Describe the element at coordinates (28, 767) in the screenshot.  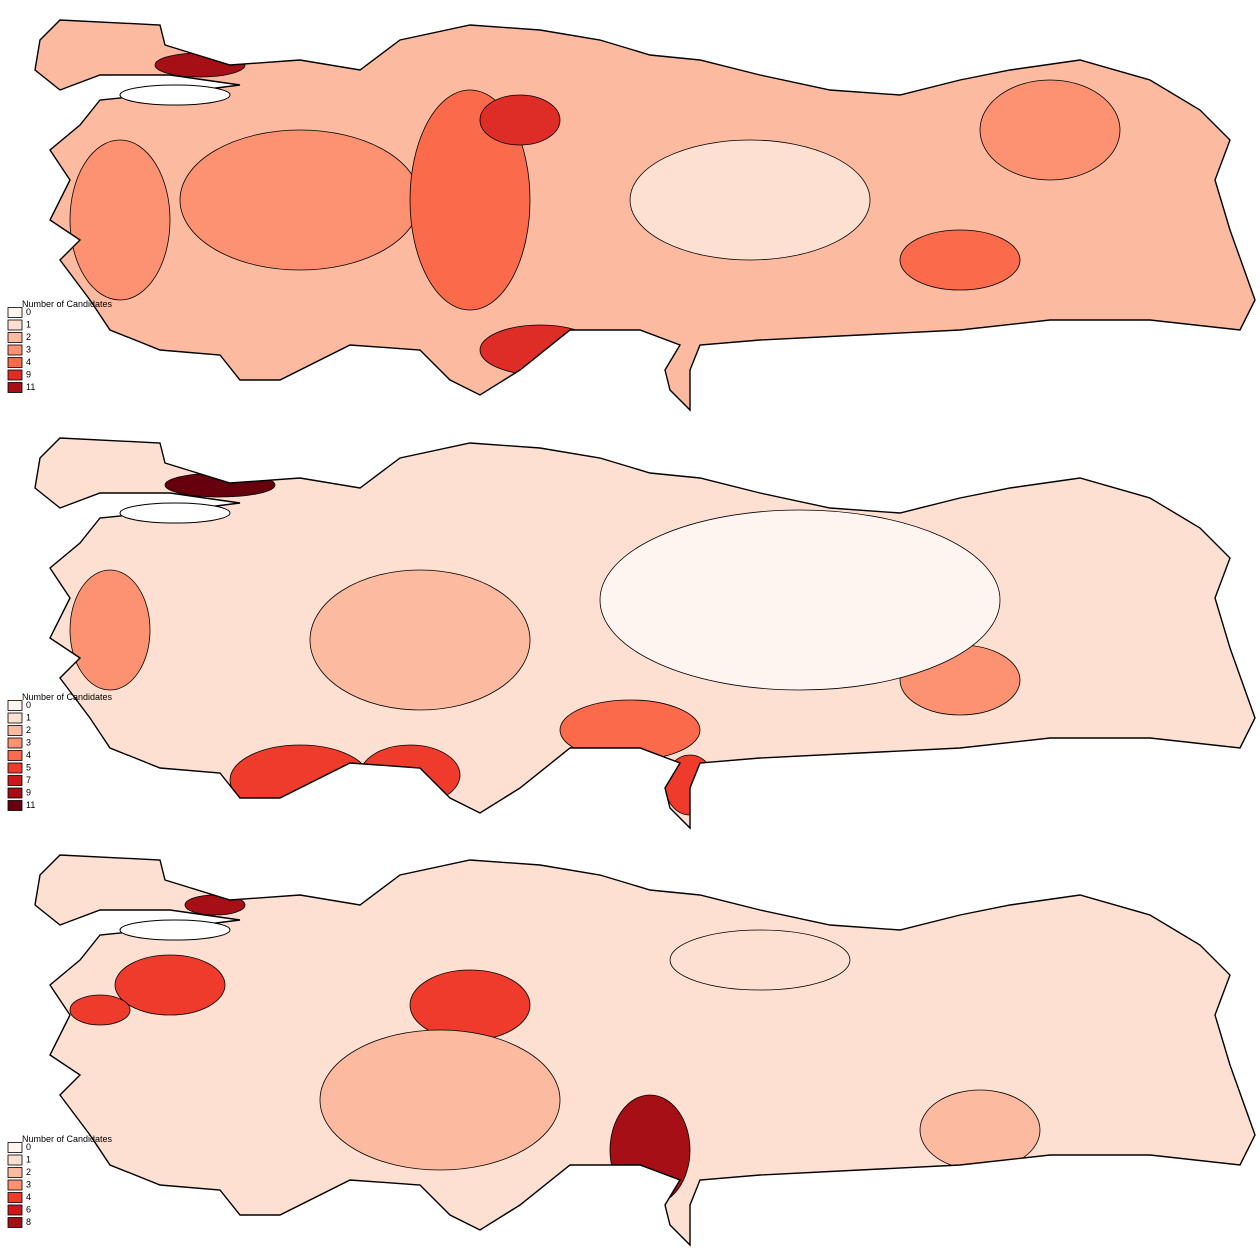
I see `legend-label: 5` at that location.